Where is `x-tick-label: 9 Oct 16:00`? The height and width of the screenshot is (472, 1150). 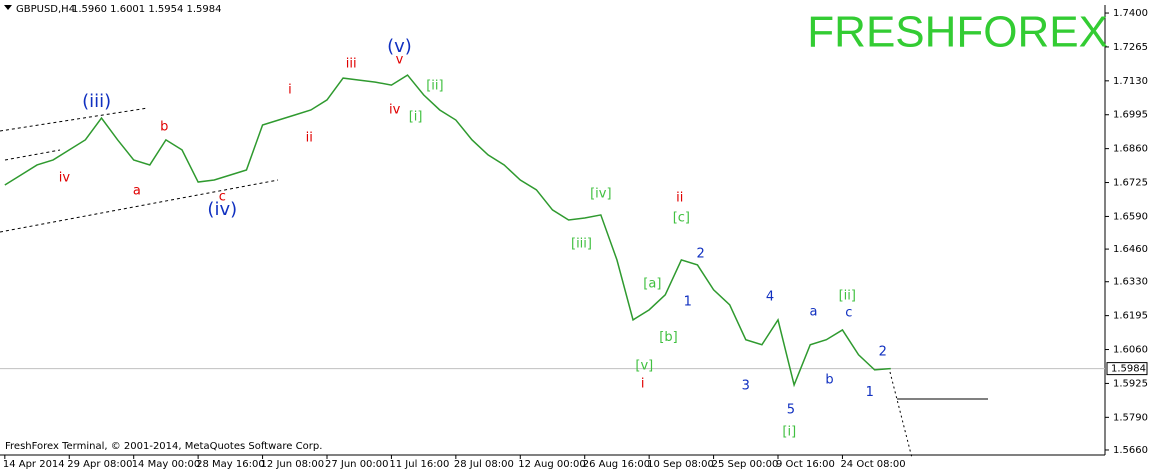
x-tick-label: 9 Oct 16:00 is located at coordinates (805, 464).